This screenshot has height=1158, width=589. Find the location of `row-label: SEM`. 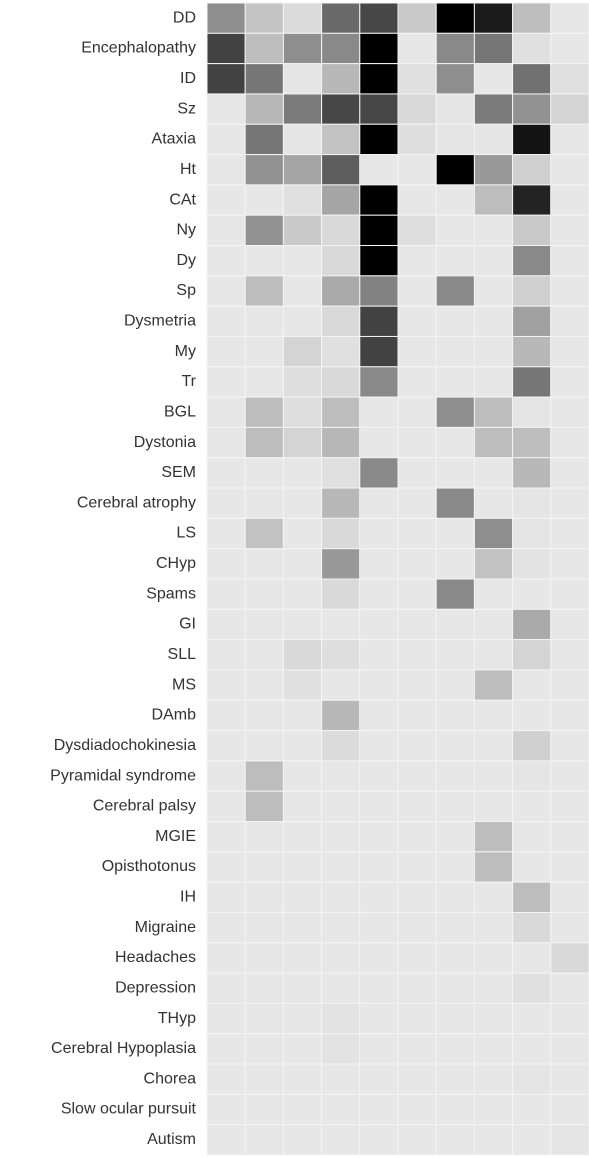

row-label: SEM is located at coordinates (178, 472).